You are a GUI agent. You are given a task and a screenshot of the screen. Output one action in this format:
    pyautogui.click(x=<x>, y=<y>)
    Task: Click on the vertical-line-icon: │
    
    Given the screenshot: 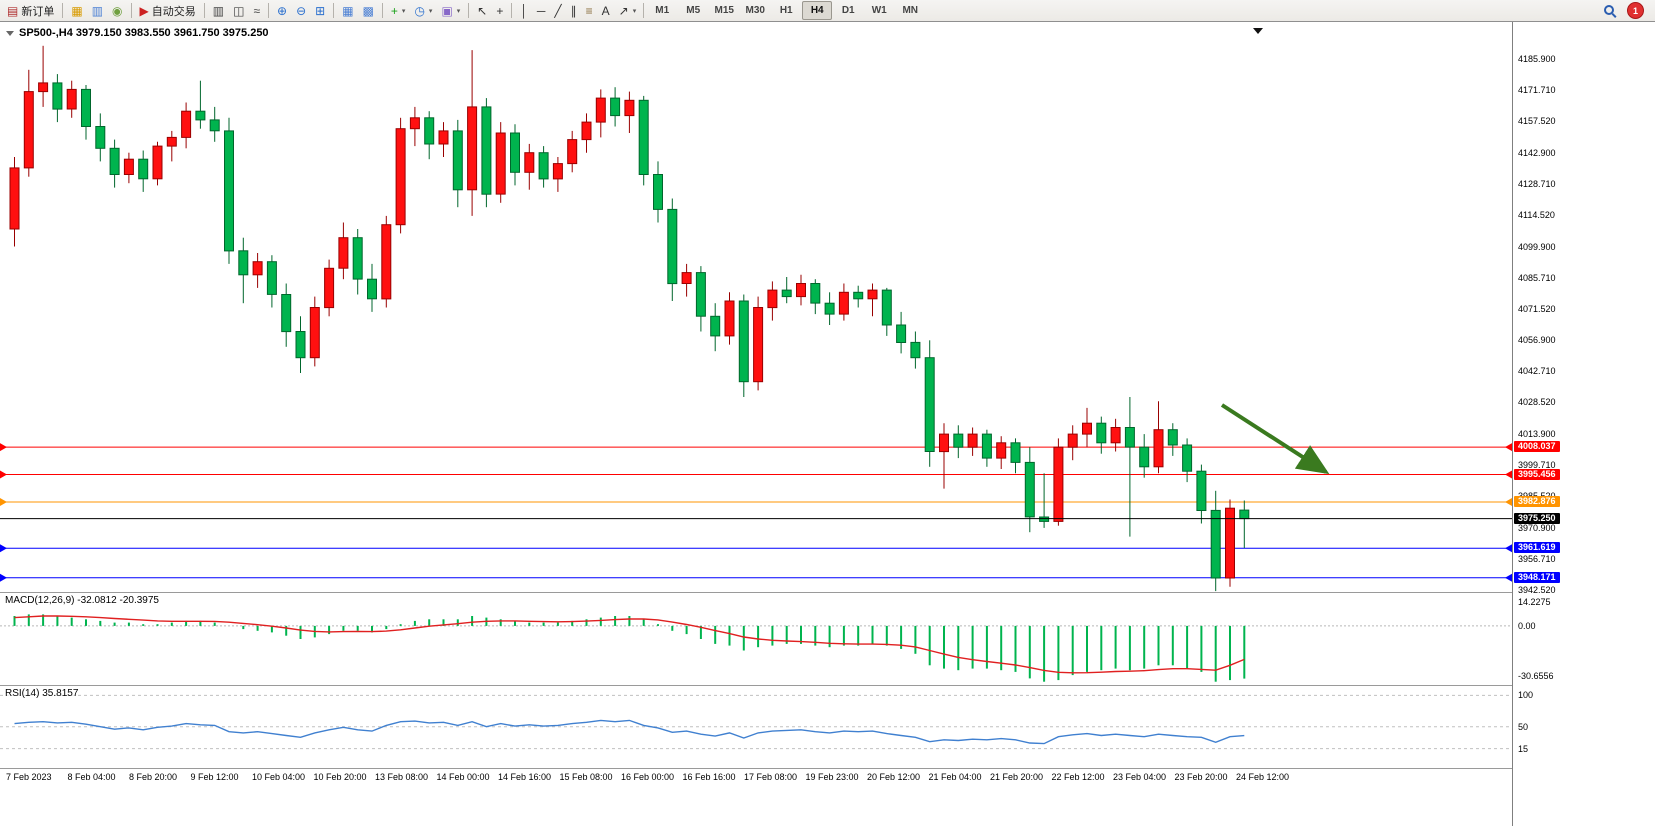 What is the action you would take?
    pyautogui.click(x=524, y=10)
    